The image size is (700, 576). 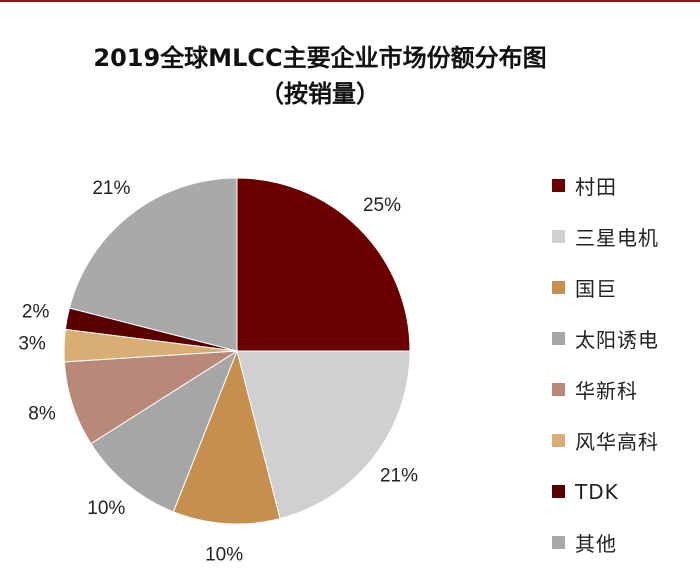 I want to click on legend-label: 村田, so click(x=596, y=187).